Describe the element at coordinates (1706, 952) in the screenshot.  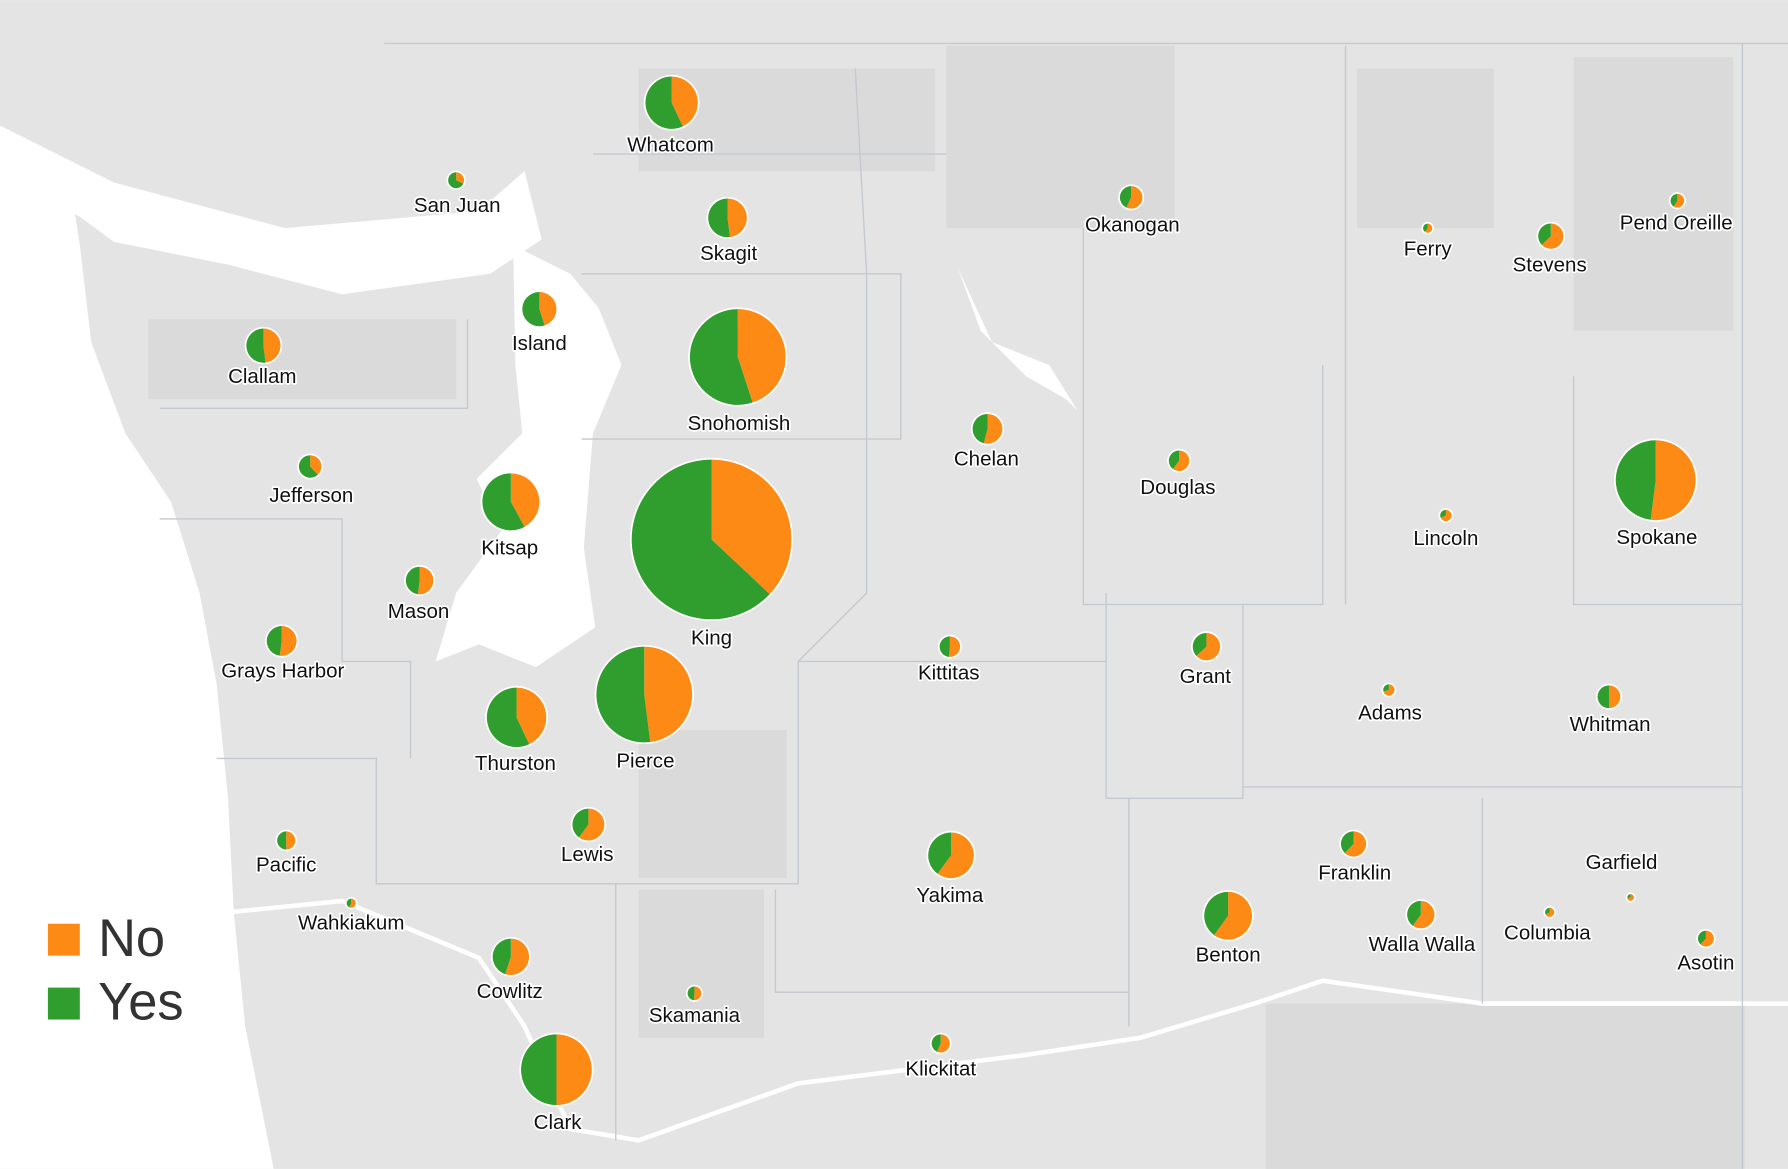
I see `county-pie: Asotin` at that location.